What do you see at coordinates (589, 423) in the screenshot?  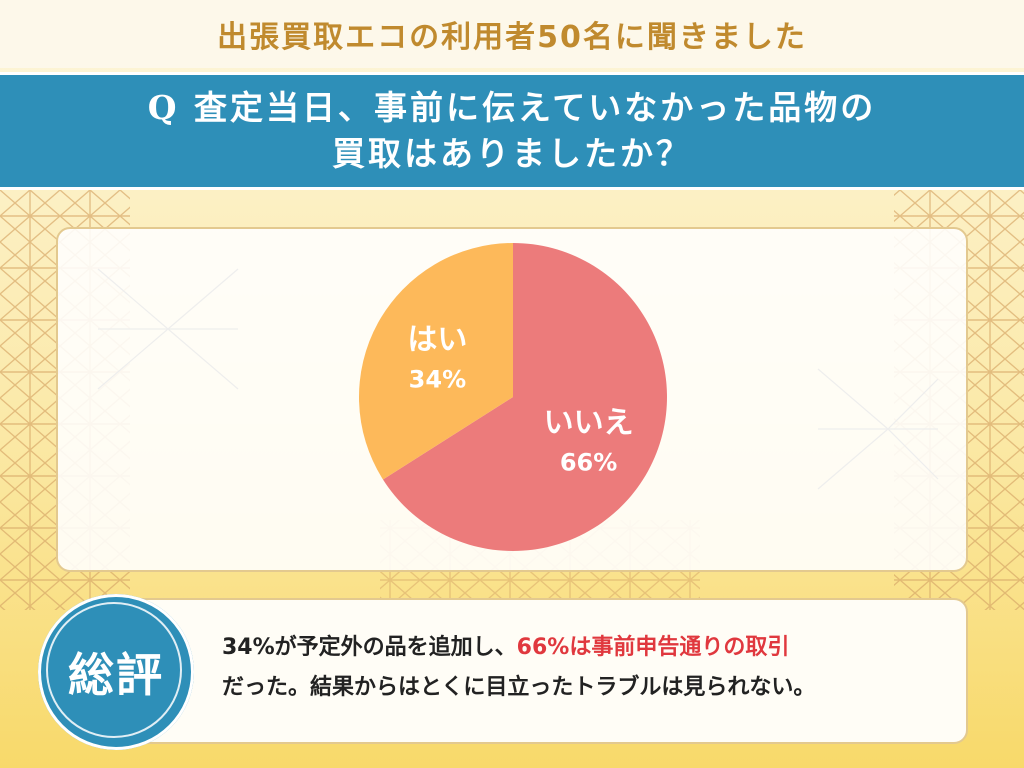 I see `pie-slice-label-0: いいえ` at bounding box center [589, 423].